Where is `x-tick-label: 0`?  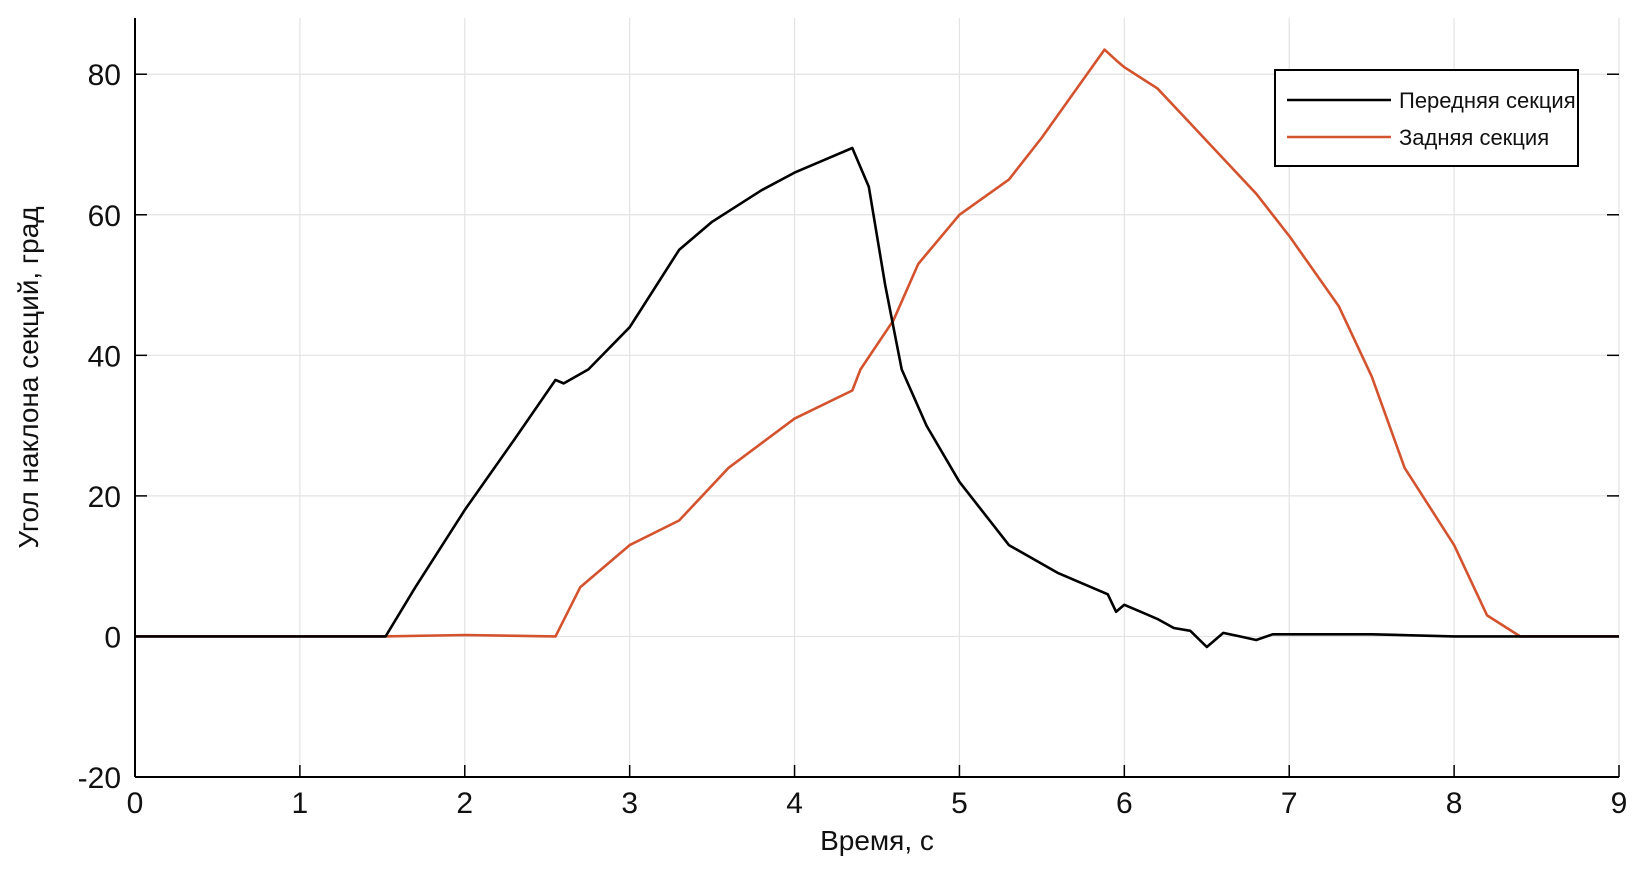 x-tick-label: 0 is located at coordinates (135, 803).